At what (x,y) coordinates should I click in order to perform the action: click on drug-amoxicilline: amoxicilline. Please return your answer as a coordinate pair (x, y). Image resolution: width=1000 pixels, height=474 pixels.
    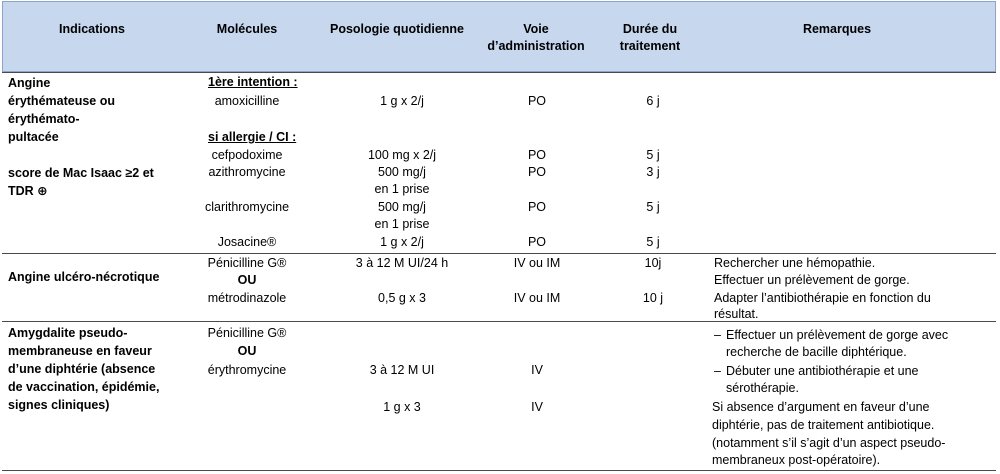
    Looking at the image, I should click on (247, 101).